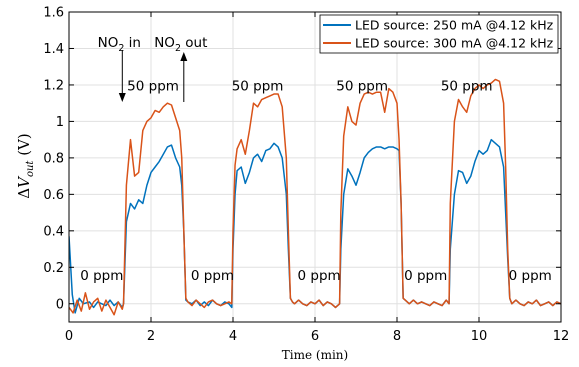 Image resolution: width=579 pixels, height=367 pixels. I want to click on no2-out-arrowhead, so click(184, 56).